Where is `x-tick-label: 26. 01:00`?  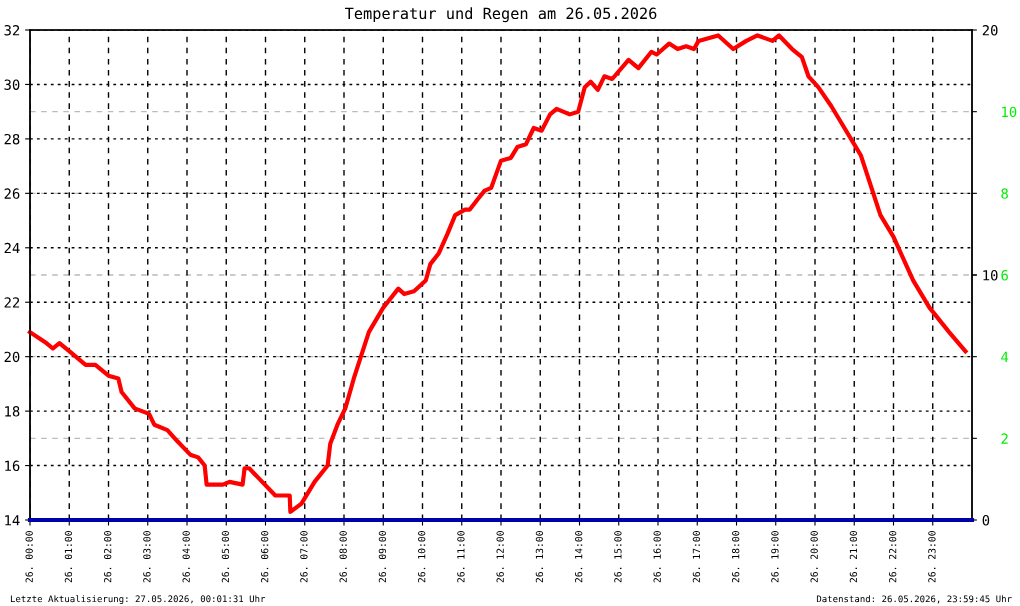
x-tick-label: 26. 01:00 is located at coordinates (68, 557).